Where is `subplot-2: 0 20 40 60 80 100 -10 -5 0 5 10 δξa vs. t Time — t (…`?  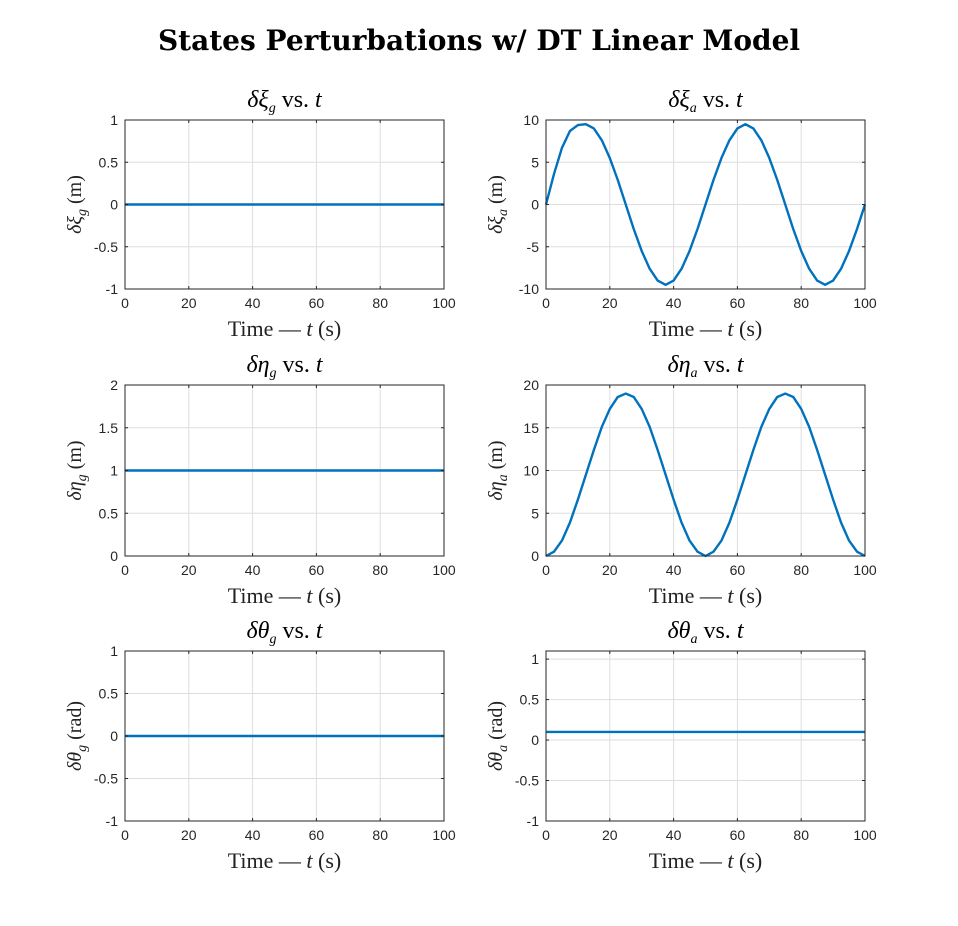
subplot-2: 0 20 40 60 80 100 -10 -5 0 5 10 δξa vs. t Time — t (… is located at coordinates (681, 214).